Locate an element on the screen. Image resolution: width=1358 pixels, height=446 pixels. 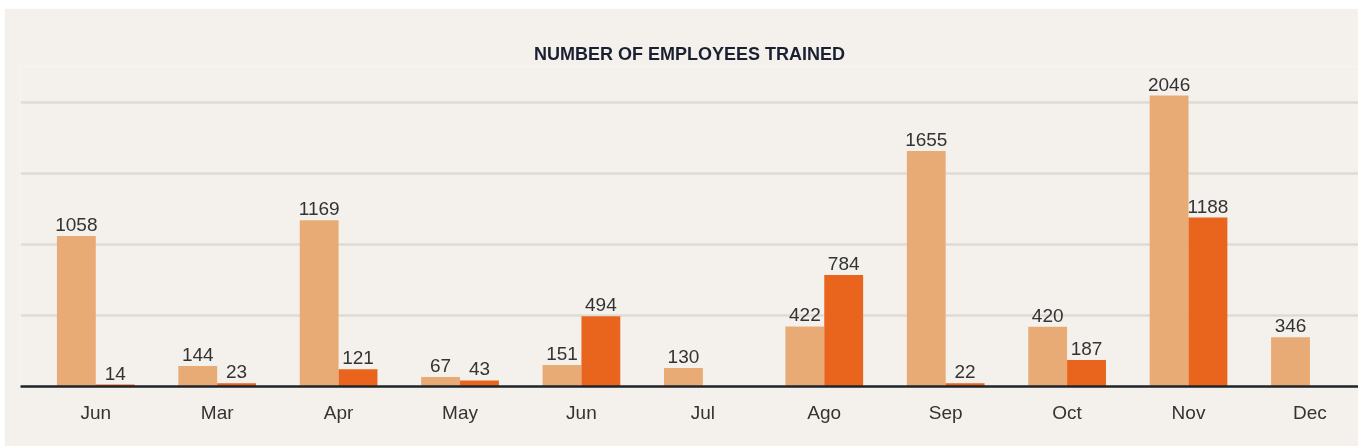
data-label: 1188 is located at coordinates (1208, 206).